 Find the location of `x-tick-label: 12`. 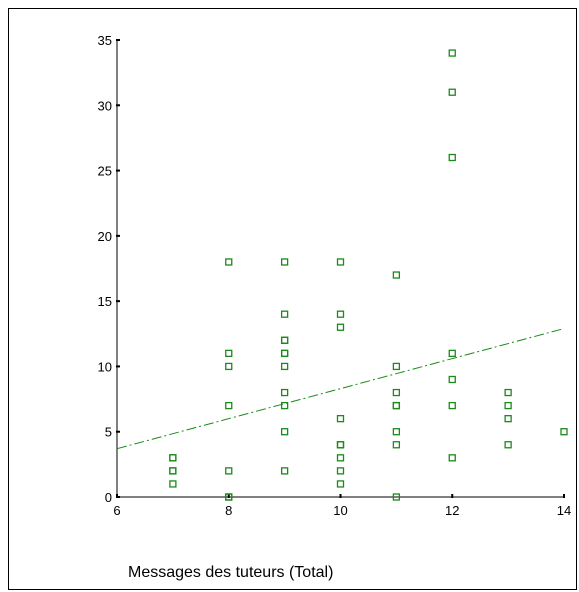

x-tick-label: 12 is located at coordinates (452, 510).